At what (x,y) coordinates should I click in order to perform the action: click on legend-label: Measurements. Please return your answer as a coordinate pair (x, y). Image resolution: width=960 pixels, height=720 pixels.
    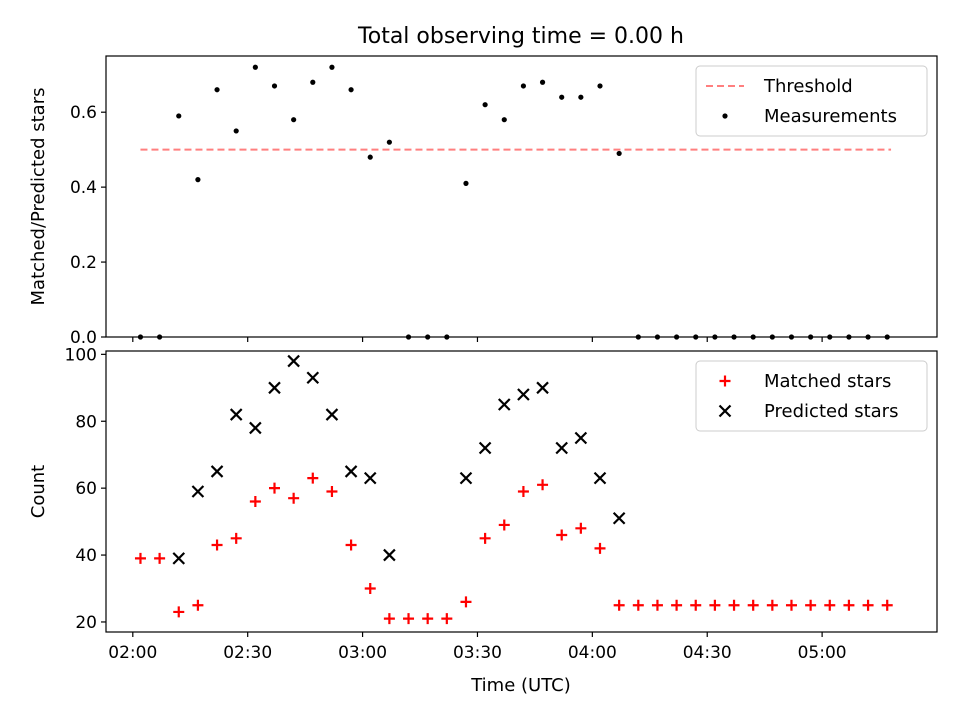
    Looking at the image, I should click on (830, 116).